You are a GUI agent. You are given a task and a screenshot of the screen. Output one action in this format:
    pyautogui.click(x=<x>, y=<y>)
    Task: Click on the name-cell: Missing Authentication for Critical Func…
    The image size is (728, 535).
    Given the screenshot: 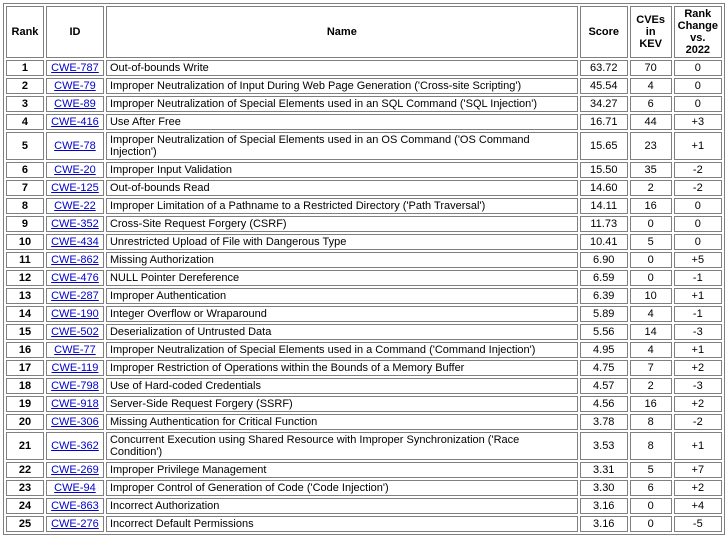 What is the action you would take?
    pyautogui.click(x=341, y=422)
    